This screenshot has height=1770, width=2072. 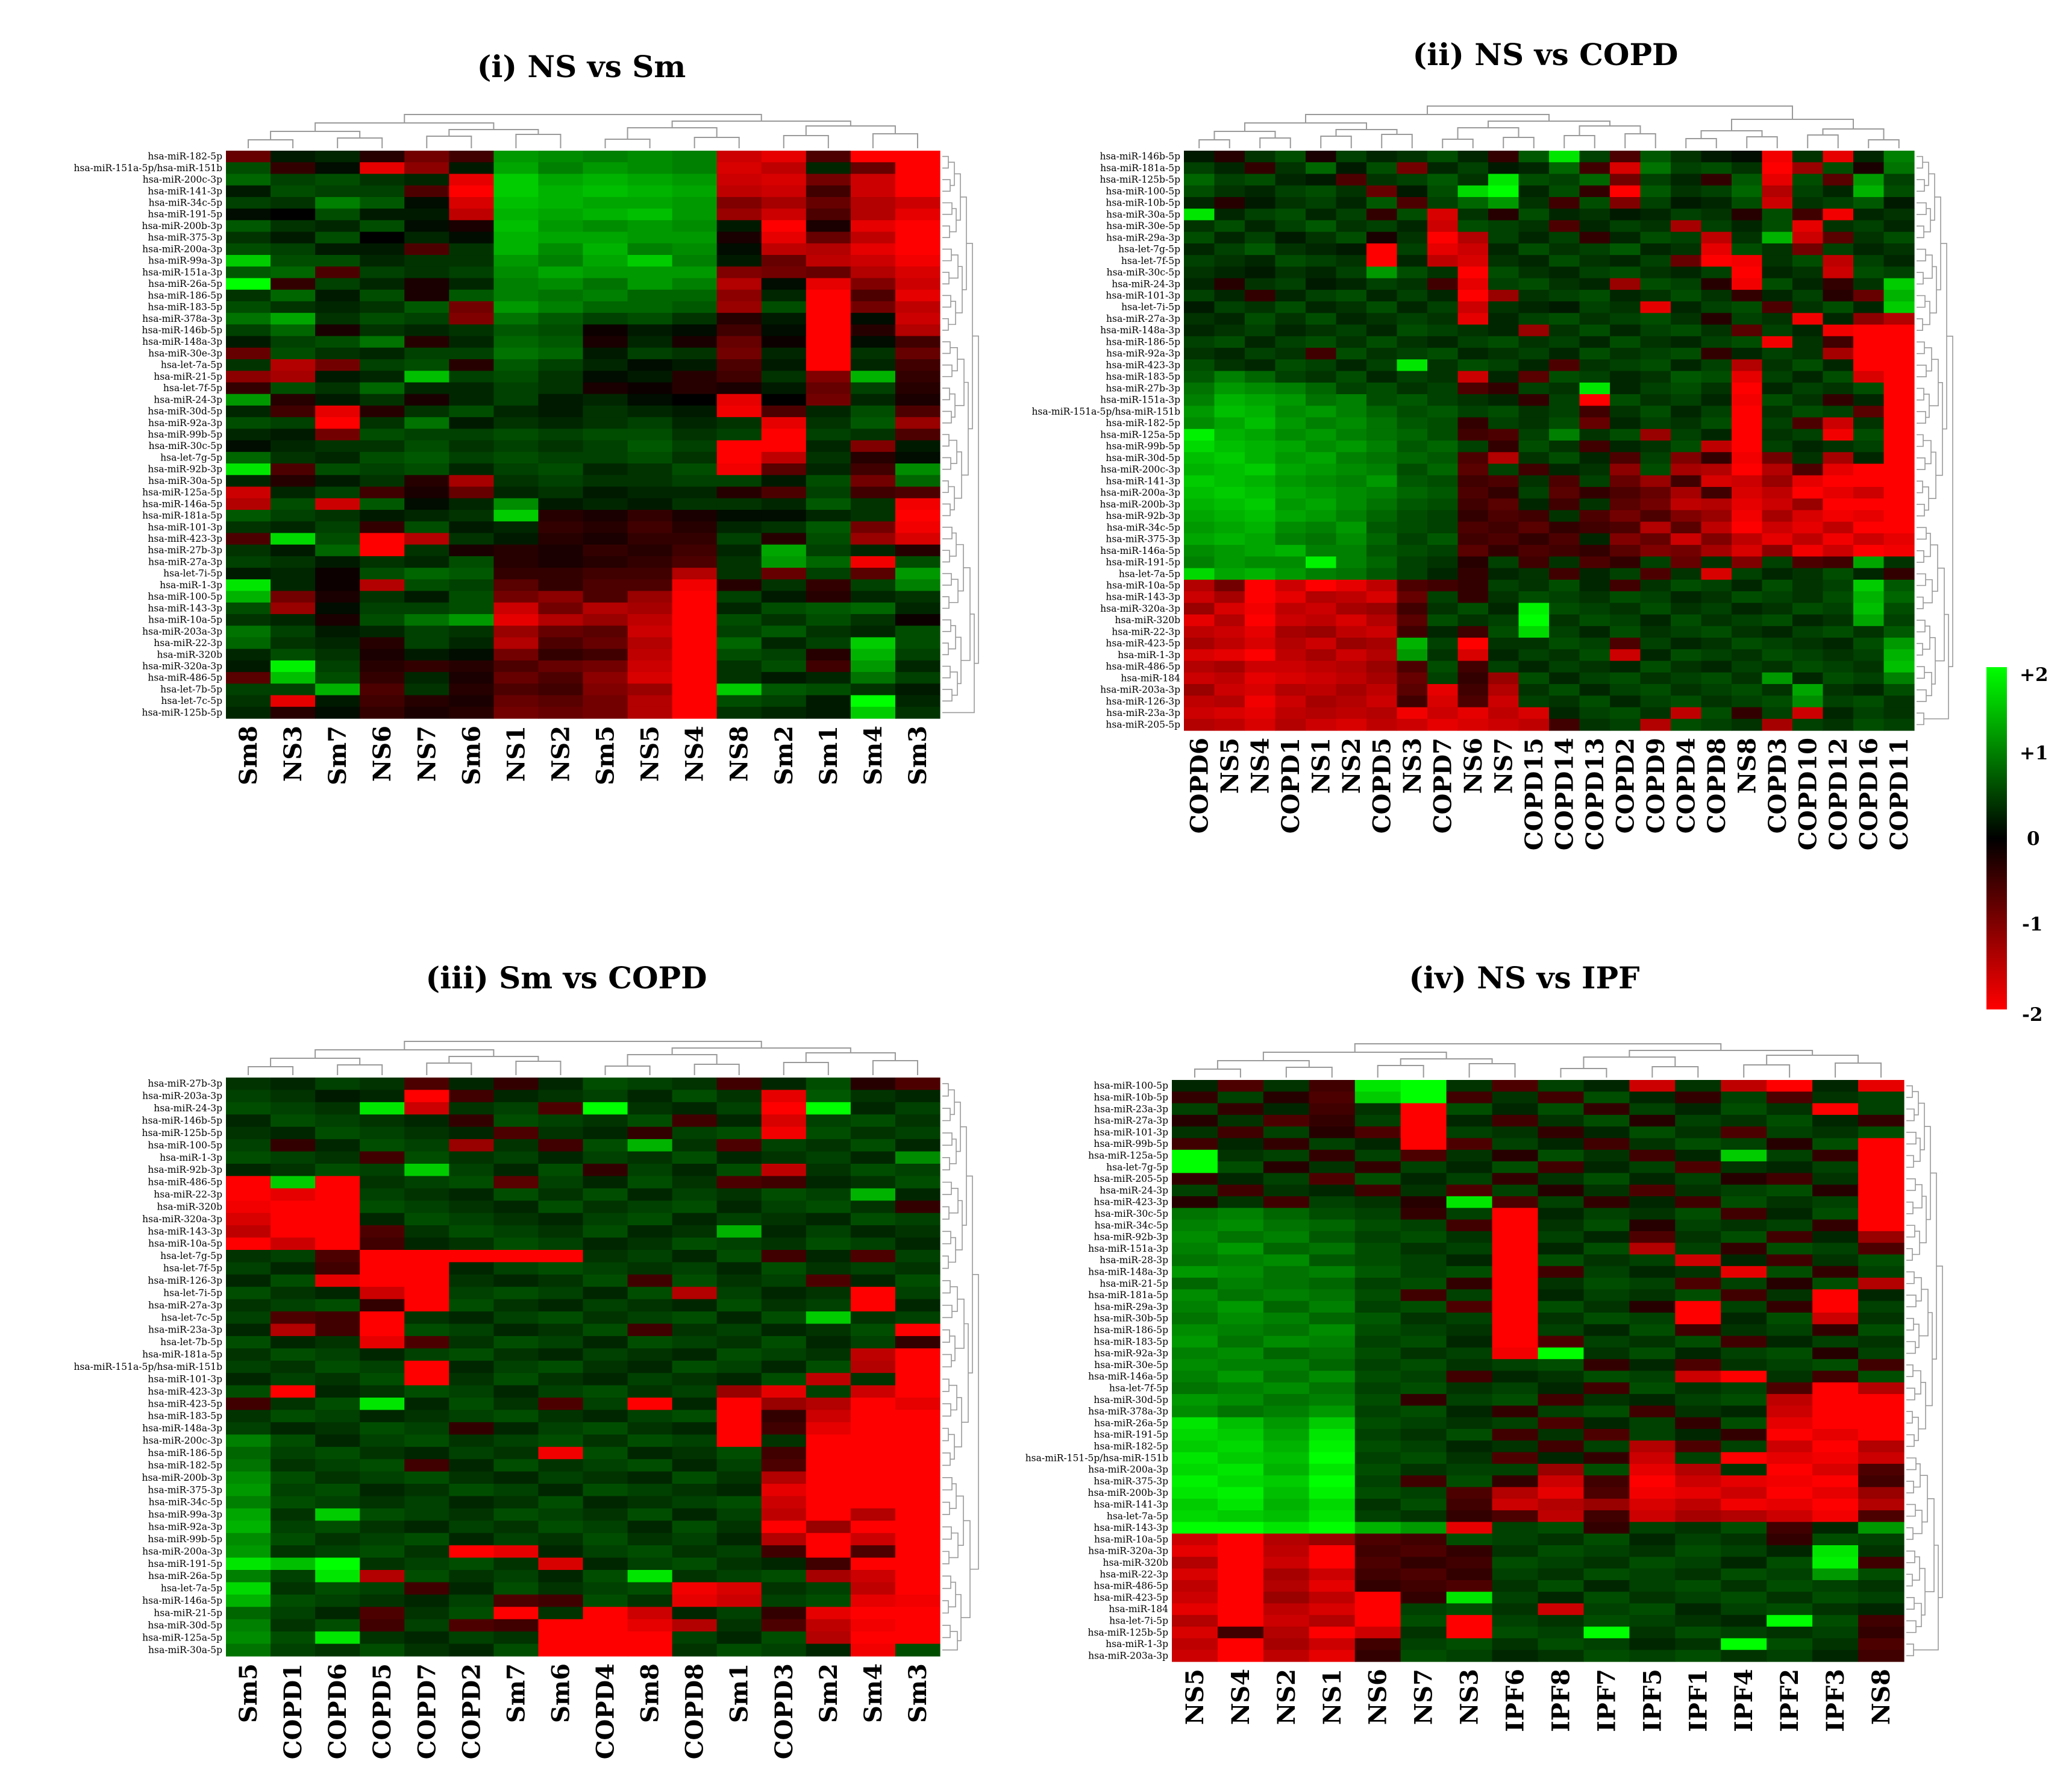 I want to click on row-dendrogram, so click(x=1924, y=1371).